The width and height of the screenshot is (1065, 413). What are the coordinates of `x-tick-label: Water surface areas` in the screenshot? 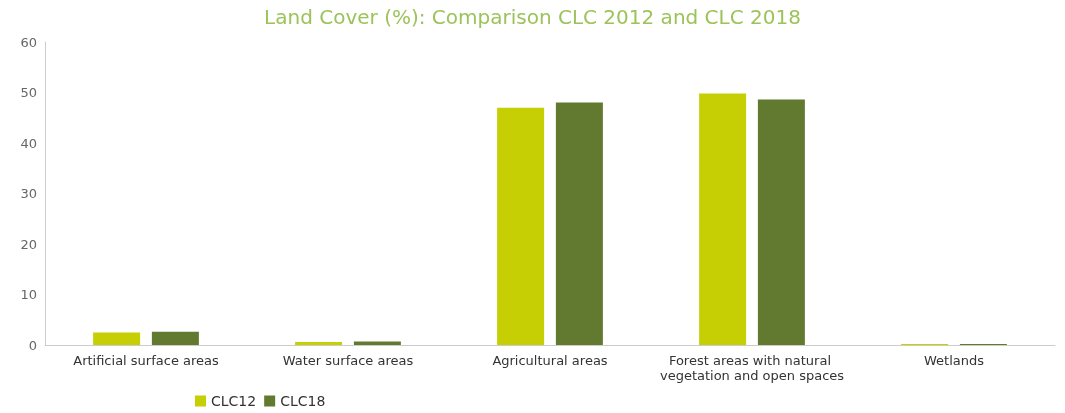 It's located at (348, 360).